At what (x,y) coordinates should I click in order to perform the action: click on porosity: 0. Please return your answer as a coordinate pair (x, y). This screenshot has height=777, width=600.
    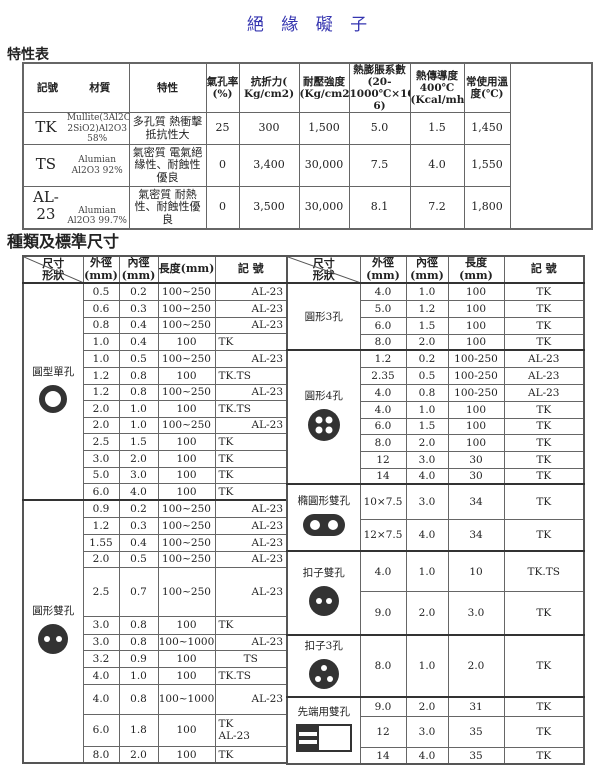
    Looking at the image, I should click on (222, 166).